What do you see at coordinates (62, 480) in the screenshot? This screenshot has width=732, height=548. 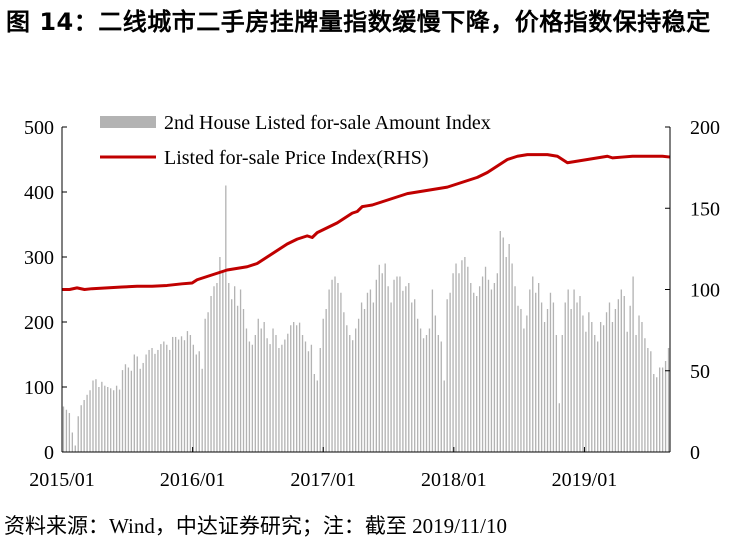 I see `x-axis-tick-label: 2015/01` at bounding box center [62, 480].